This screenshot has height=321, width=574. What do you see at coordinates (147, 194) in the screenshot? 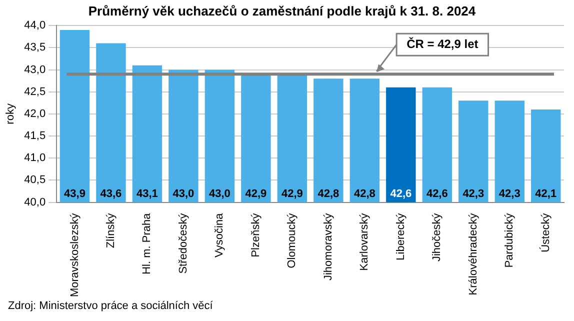
I see `data-label: 43,1` at bounding box center [147, 194].